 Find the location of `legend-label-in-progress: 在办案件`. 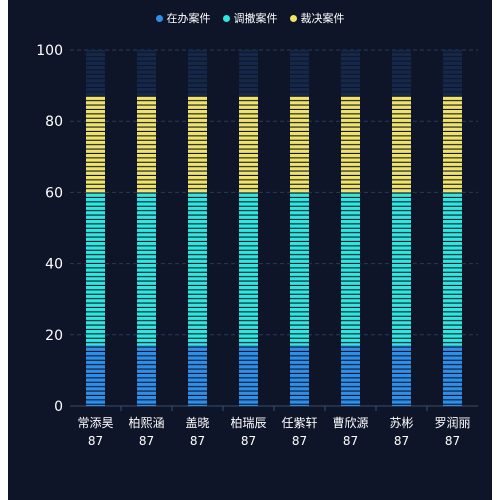

legend-label-in-progress: 在办案件 is located at coordinates (188, 18).